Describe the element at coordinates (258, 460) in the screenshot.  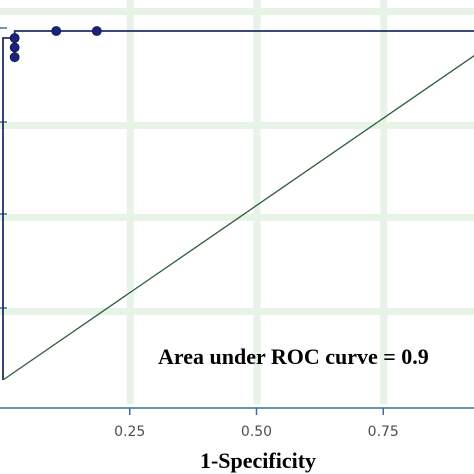
I see `x-axis-title: 1-Specificity` at that location.